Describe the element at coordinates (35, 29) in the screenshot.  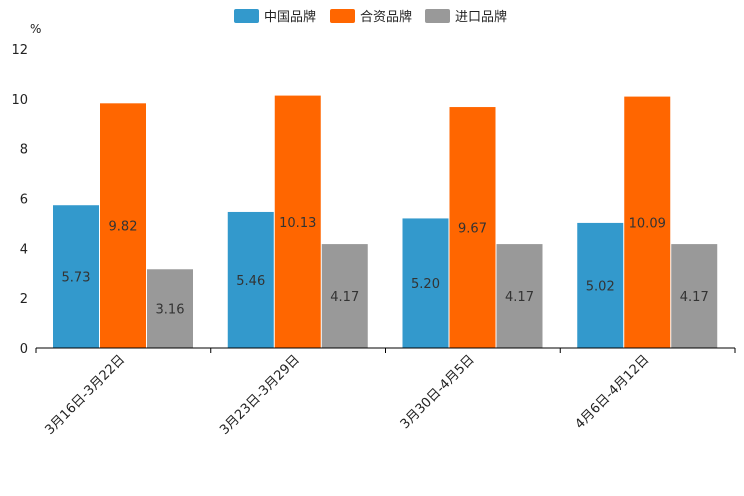
I see `y-axis-unit-label: %` at that location.